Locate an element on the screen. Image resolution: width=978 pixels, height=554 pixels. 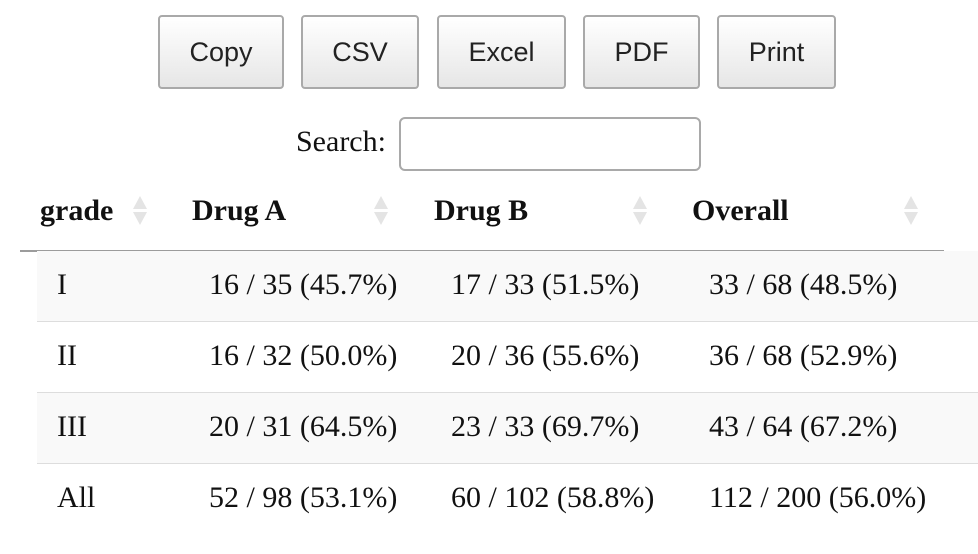
cell-grade: II is located at coordinates (67, 355).